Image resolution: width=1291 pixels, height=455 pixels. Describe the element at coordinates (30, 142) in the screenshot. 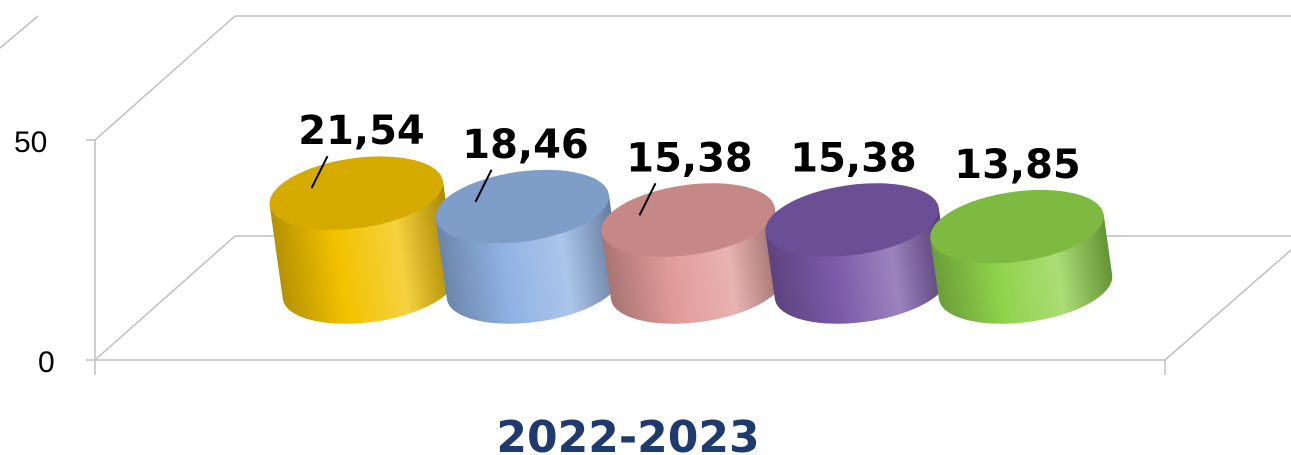

I see `y-tick-50: 50` at that location.